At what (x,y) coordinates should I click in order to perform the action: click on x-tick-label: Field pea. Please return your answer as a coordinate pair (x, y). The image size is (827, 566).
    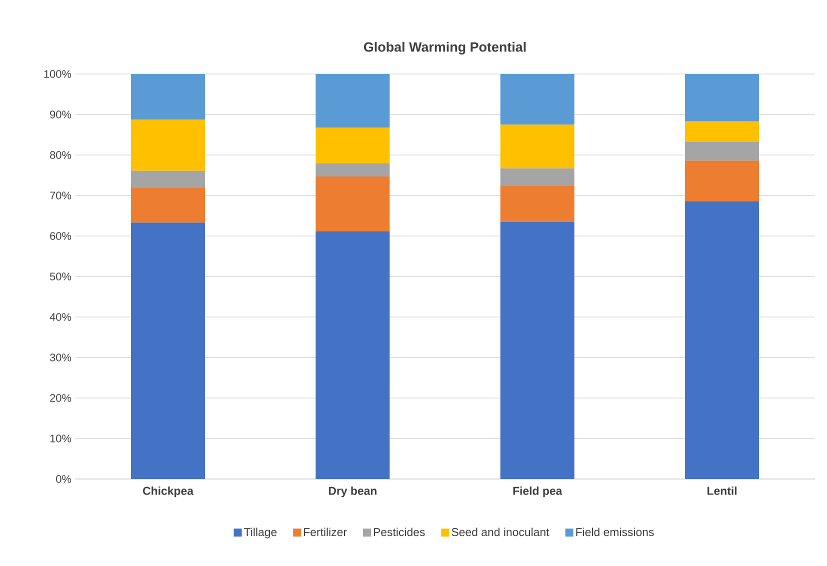
    Looking at the image, I should click on (537, 492).